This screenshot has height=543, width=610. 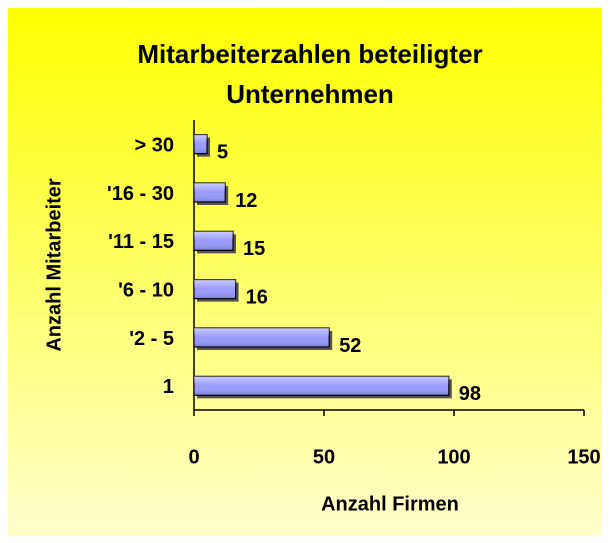 What do you see at coordinates (141, 242) in the screenshot?
I see `y-tick-label: '11 - 15` at bounding box center [141, 242].